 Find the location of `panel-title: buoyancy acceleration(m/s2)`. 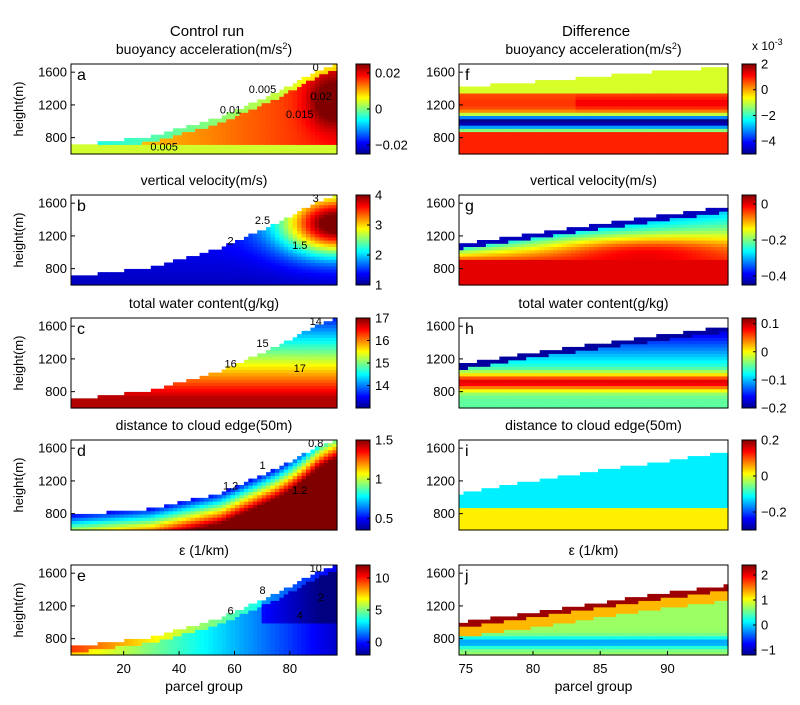

panel-title: buoyancy acceleration(m/s2) is located at coordinates (593, 49).